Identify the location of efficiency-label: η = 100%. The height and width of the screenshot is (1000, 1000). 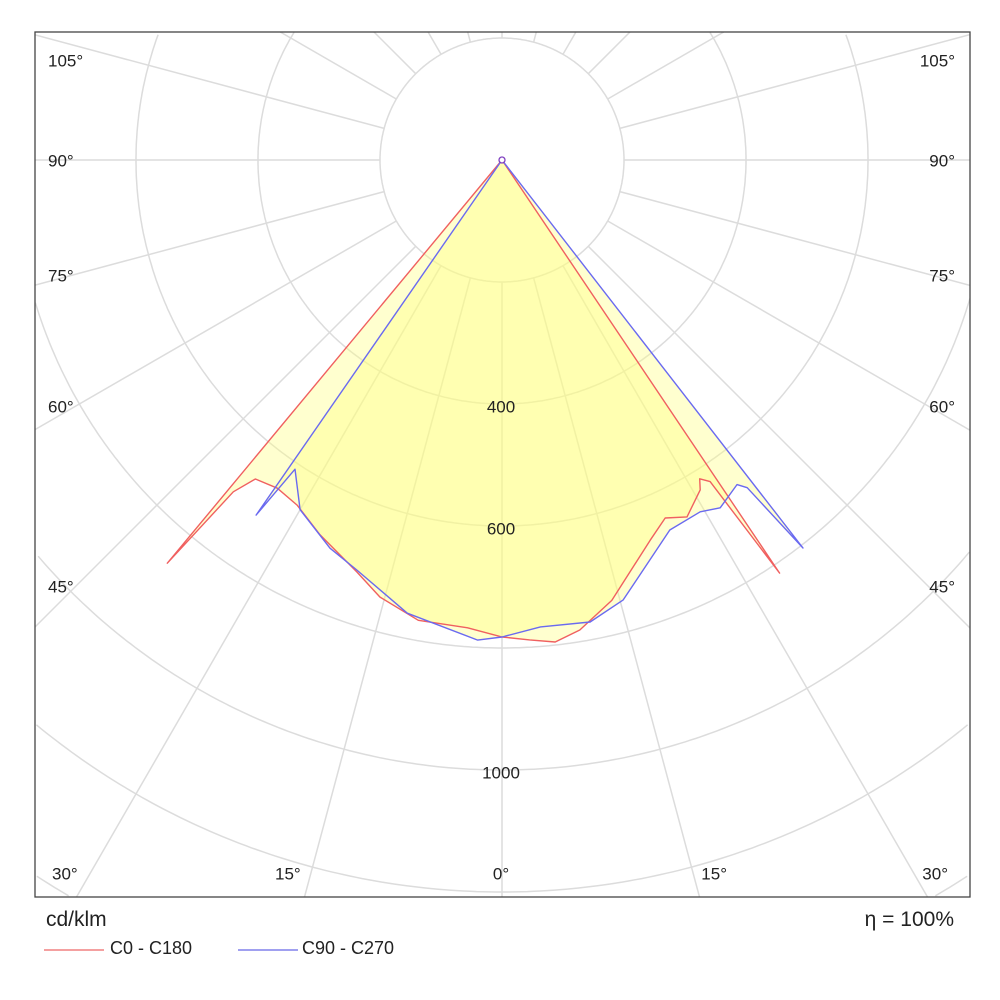
(909, 919).